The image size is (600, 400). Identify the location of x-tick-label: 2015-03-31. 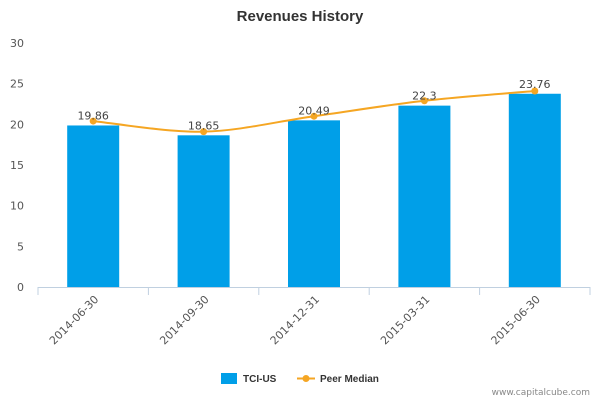
(405, 320).